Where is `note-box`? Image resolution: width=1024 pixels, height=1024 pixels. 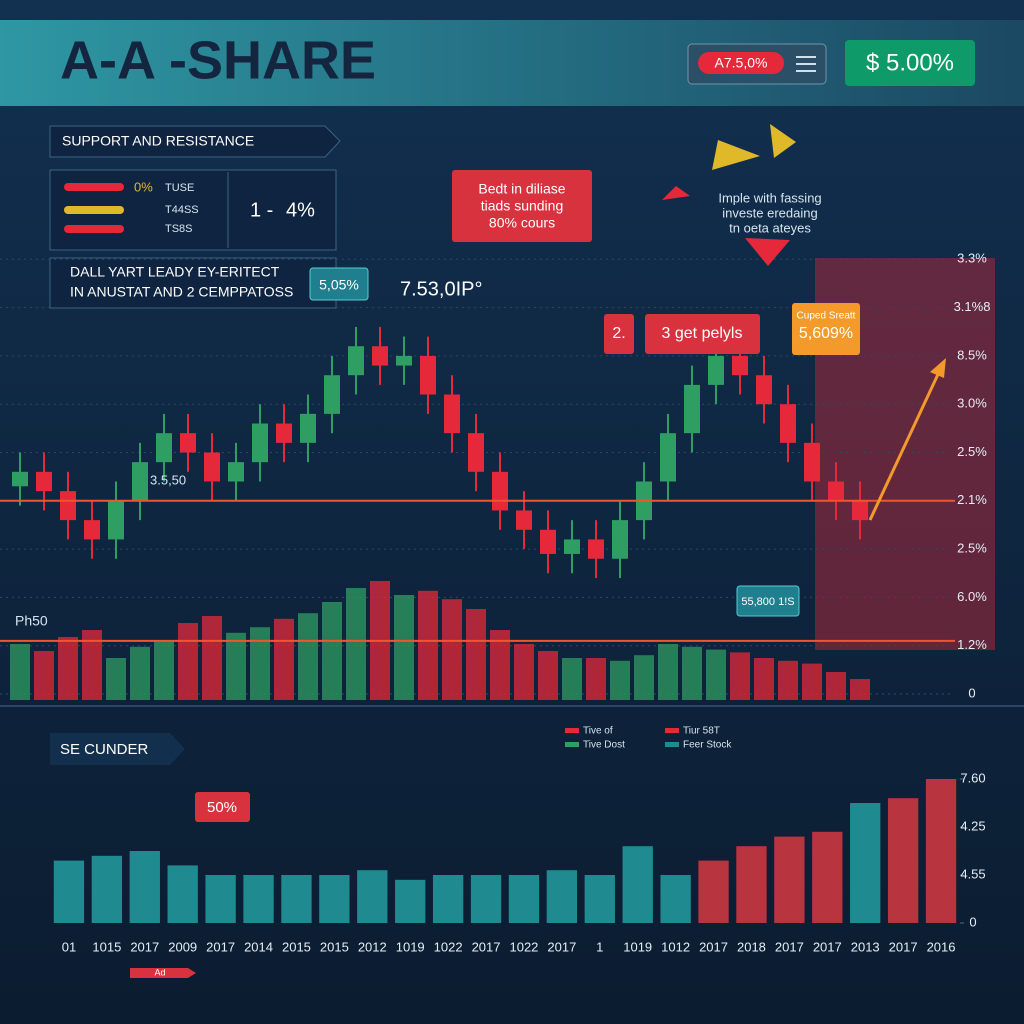
note-box is located at coordinates (193, 283).